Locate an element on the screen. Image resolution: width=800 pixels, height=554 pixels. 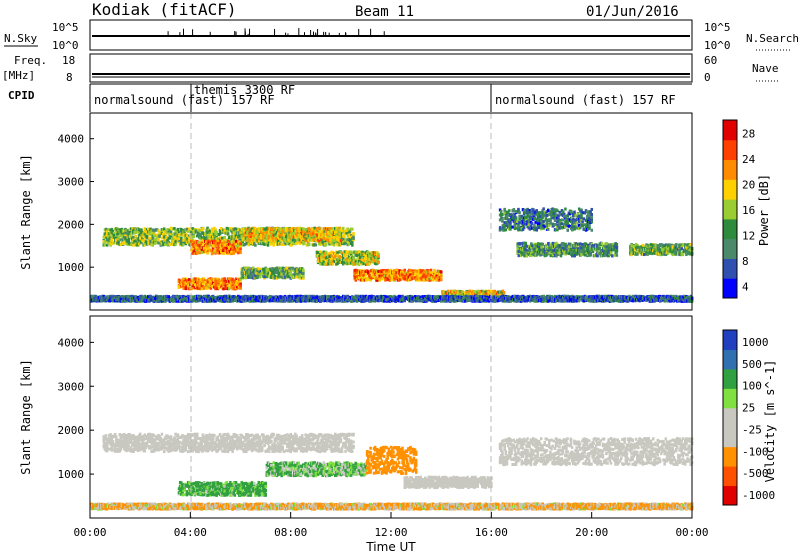
sky-panel-frame is located at coordinates (391, 35).